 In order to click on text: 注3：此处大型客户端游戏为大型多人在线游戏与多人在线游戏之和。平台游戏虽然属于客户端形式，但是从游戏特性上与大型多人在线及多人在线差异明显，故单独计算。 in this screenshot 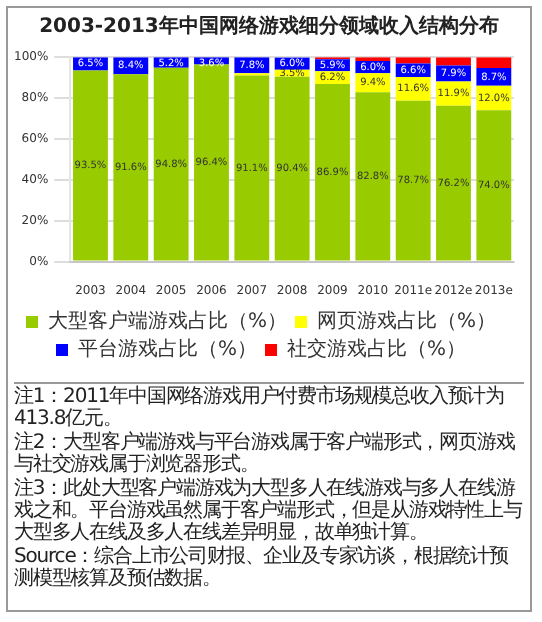, I will do `click(269, 511)`.